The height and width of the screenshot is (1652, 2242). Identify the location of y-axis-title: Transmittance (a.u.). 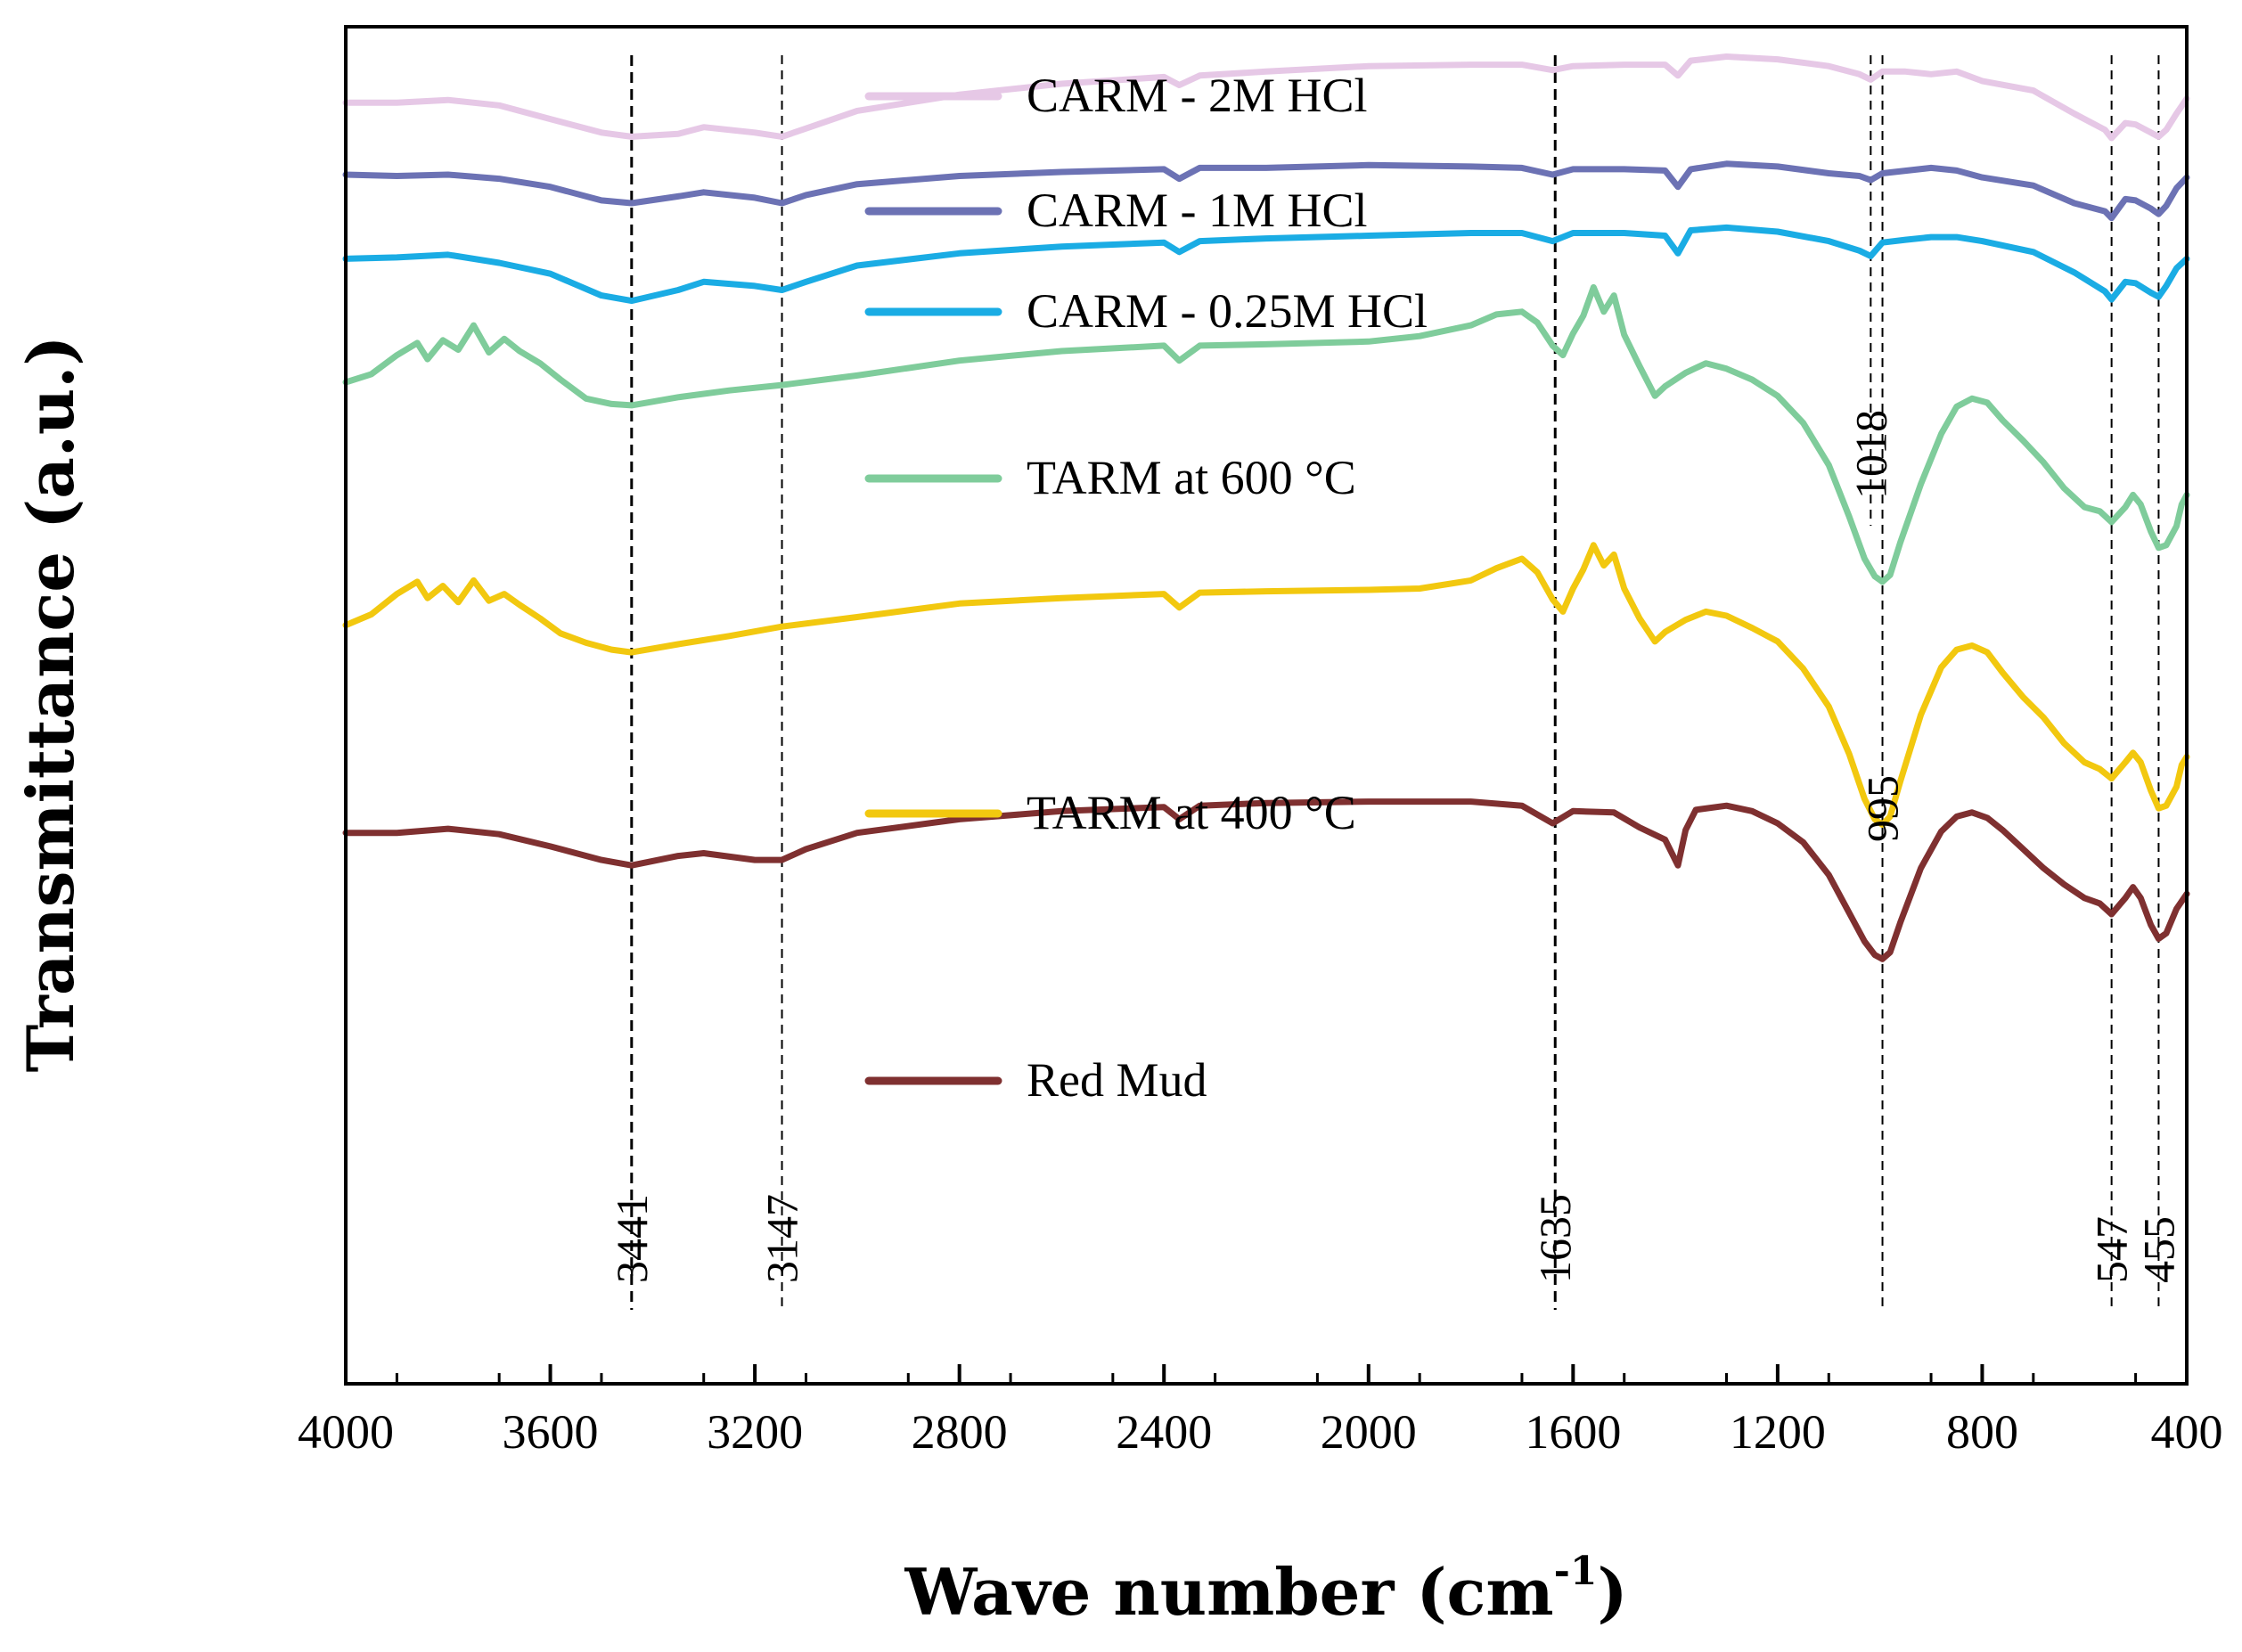
(50, 704).